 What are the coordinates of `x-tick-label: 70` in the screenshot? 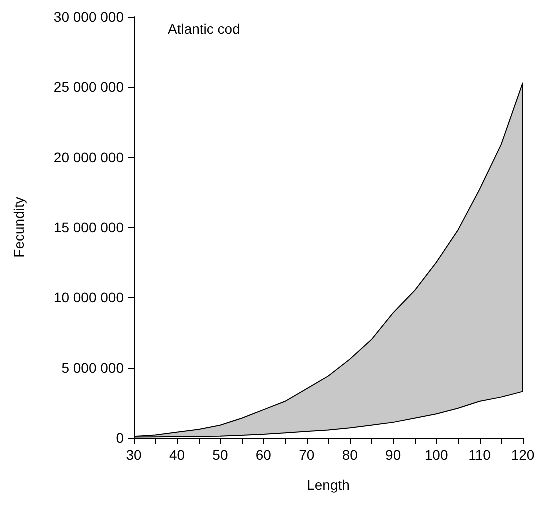 It's located at (307, 455).